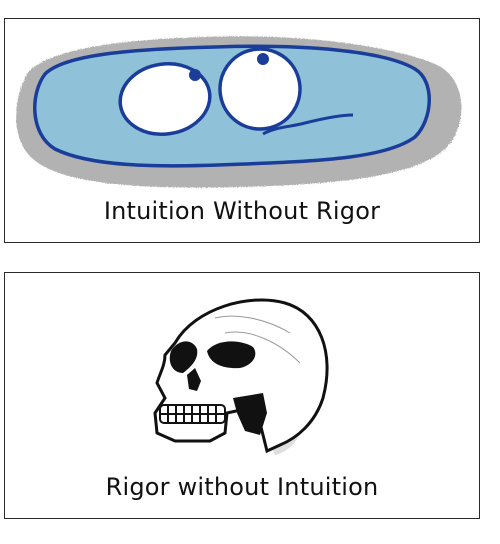  What do you see at coordinates (242, 487) in the screenshot?
I see `panel-caption: Rigor without Intuition` at bounding box center [242, 487].